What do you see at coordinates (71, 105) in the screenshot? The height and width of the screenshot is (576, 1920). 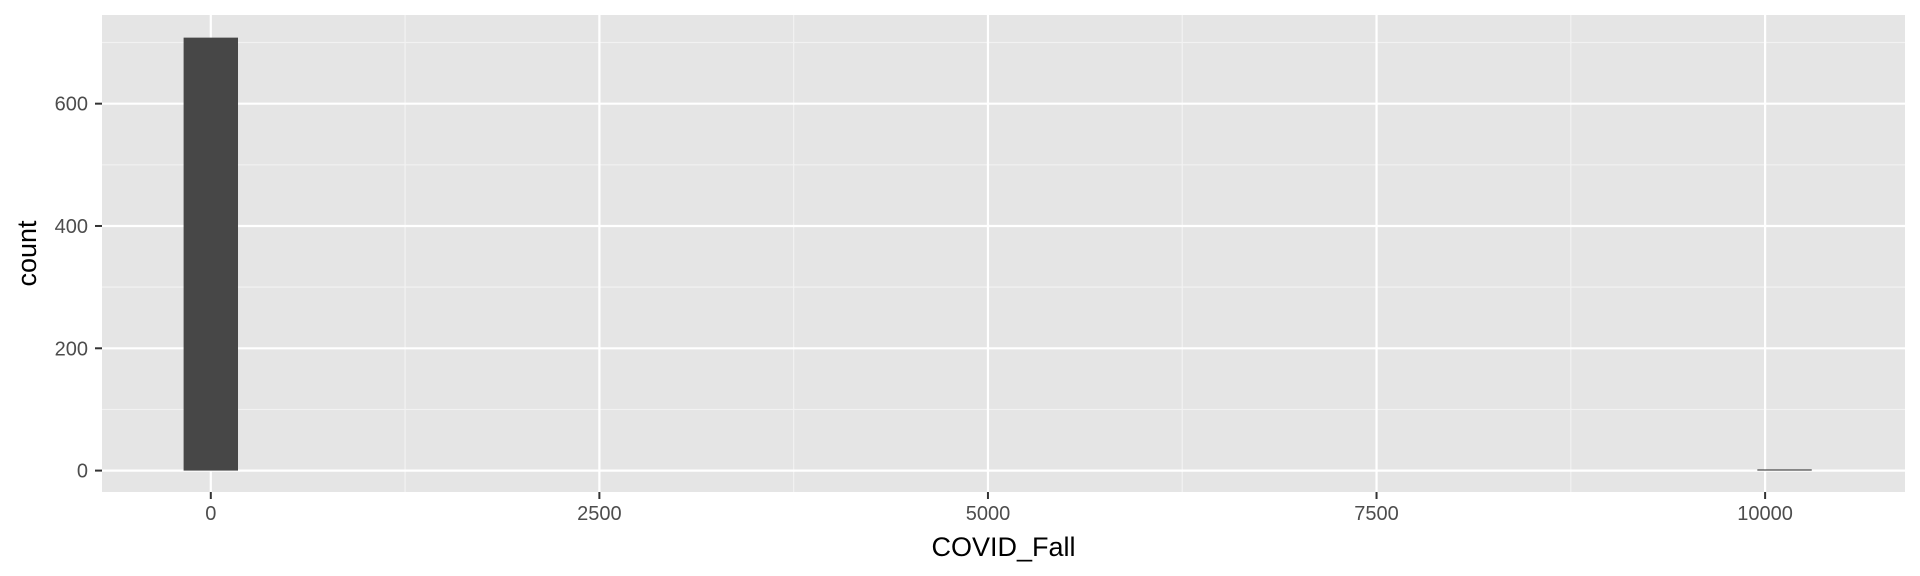 I see `y-tick-label: 600` at bounding box center [71, 105].